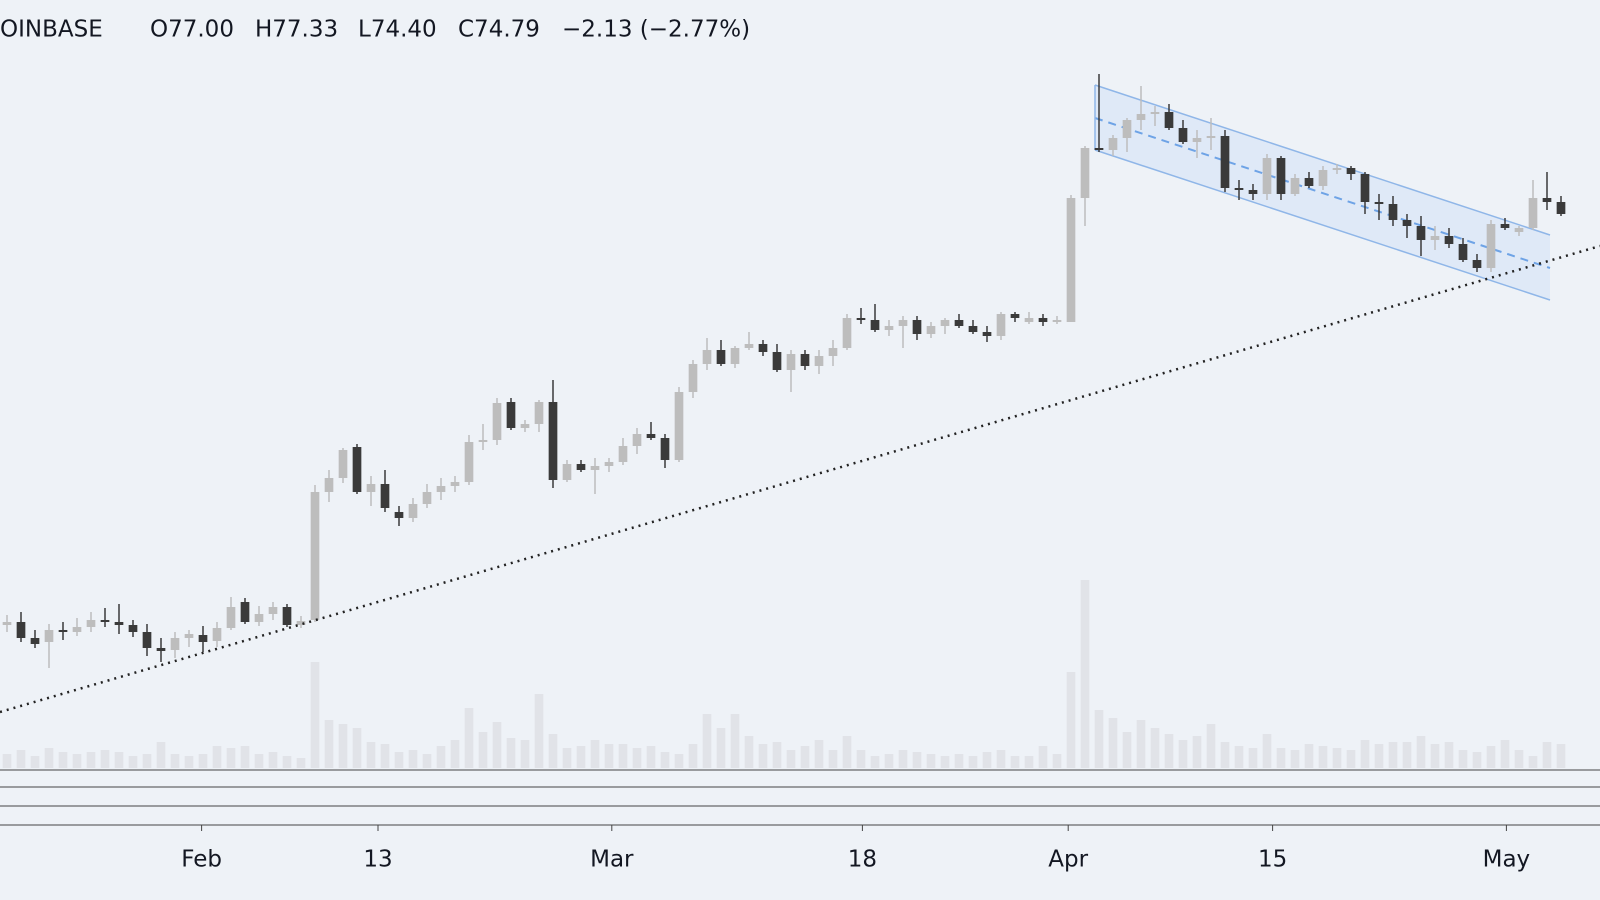 Image resolution: width=1600 pixels, height=900 pixels. I want to click on x-tick-label: 18, so click(862, 860).